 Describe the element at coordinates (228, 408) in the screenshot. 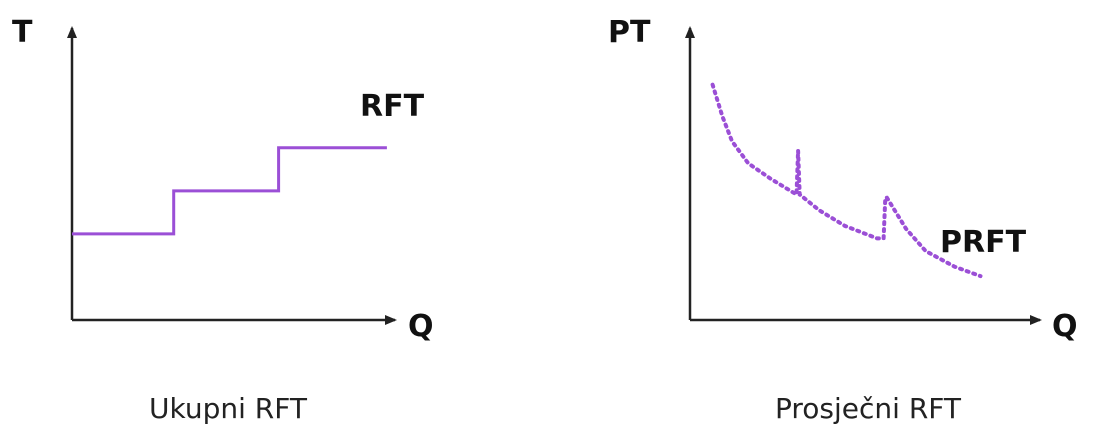

I see `chart1-title: Ukupni RFT` at that location.